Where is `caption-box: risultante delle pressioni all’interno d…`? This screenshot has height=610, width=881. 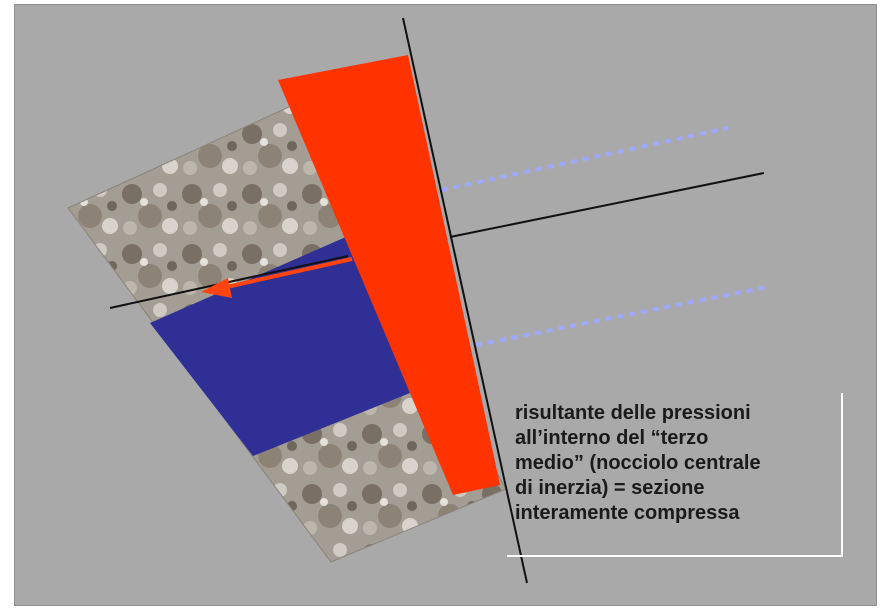
caption-box: risultante delle pressioni all’interno d… is located at coordinates (675, 475).